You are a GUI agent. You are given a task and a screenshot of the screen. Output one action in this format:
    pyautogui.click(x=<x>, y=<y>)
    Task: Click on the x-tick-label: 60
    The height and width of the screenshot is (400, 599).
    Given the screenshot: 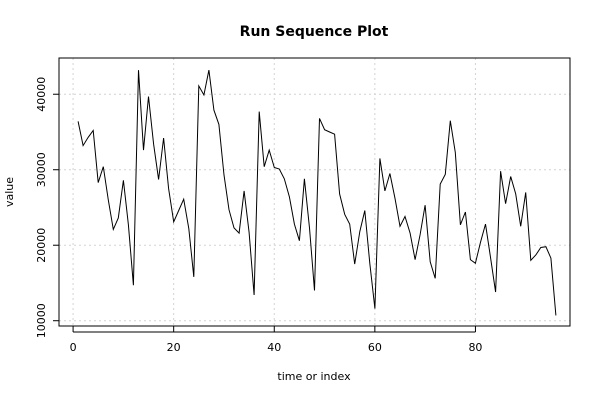 What is the action you would take?
    pyautogui.click(x=375, y=347)
    